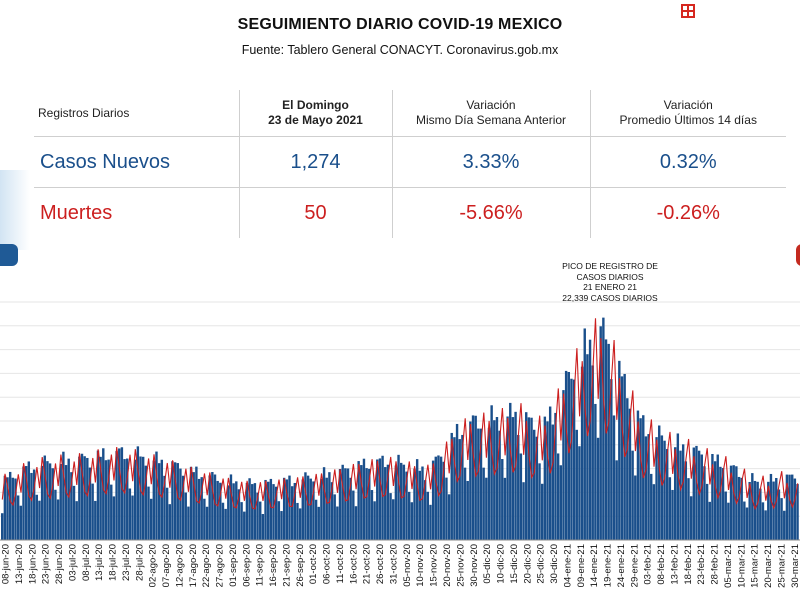 This screenshot has height=600, width=800. I want to click on x-tick-label: 01-oct-20, so click(313, 564).